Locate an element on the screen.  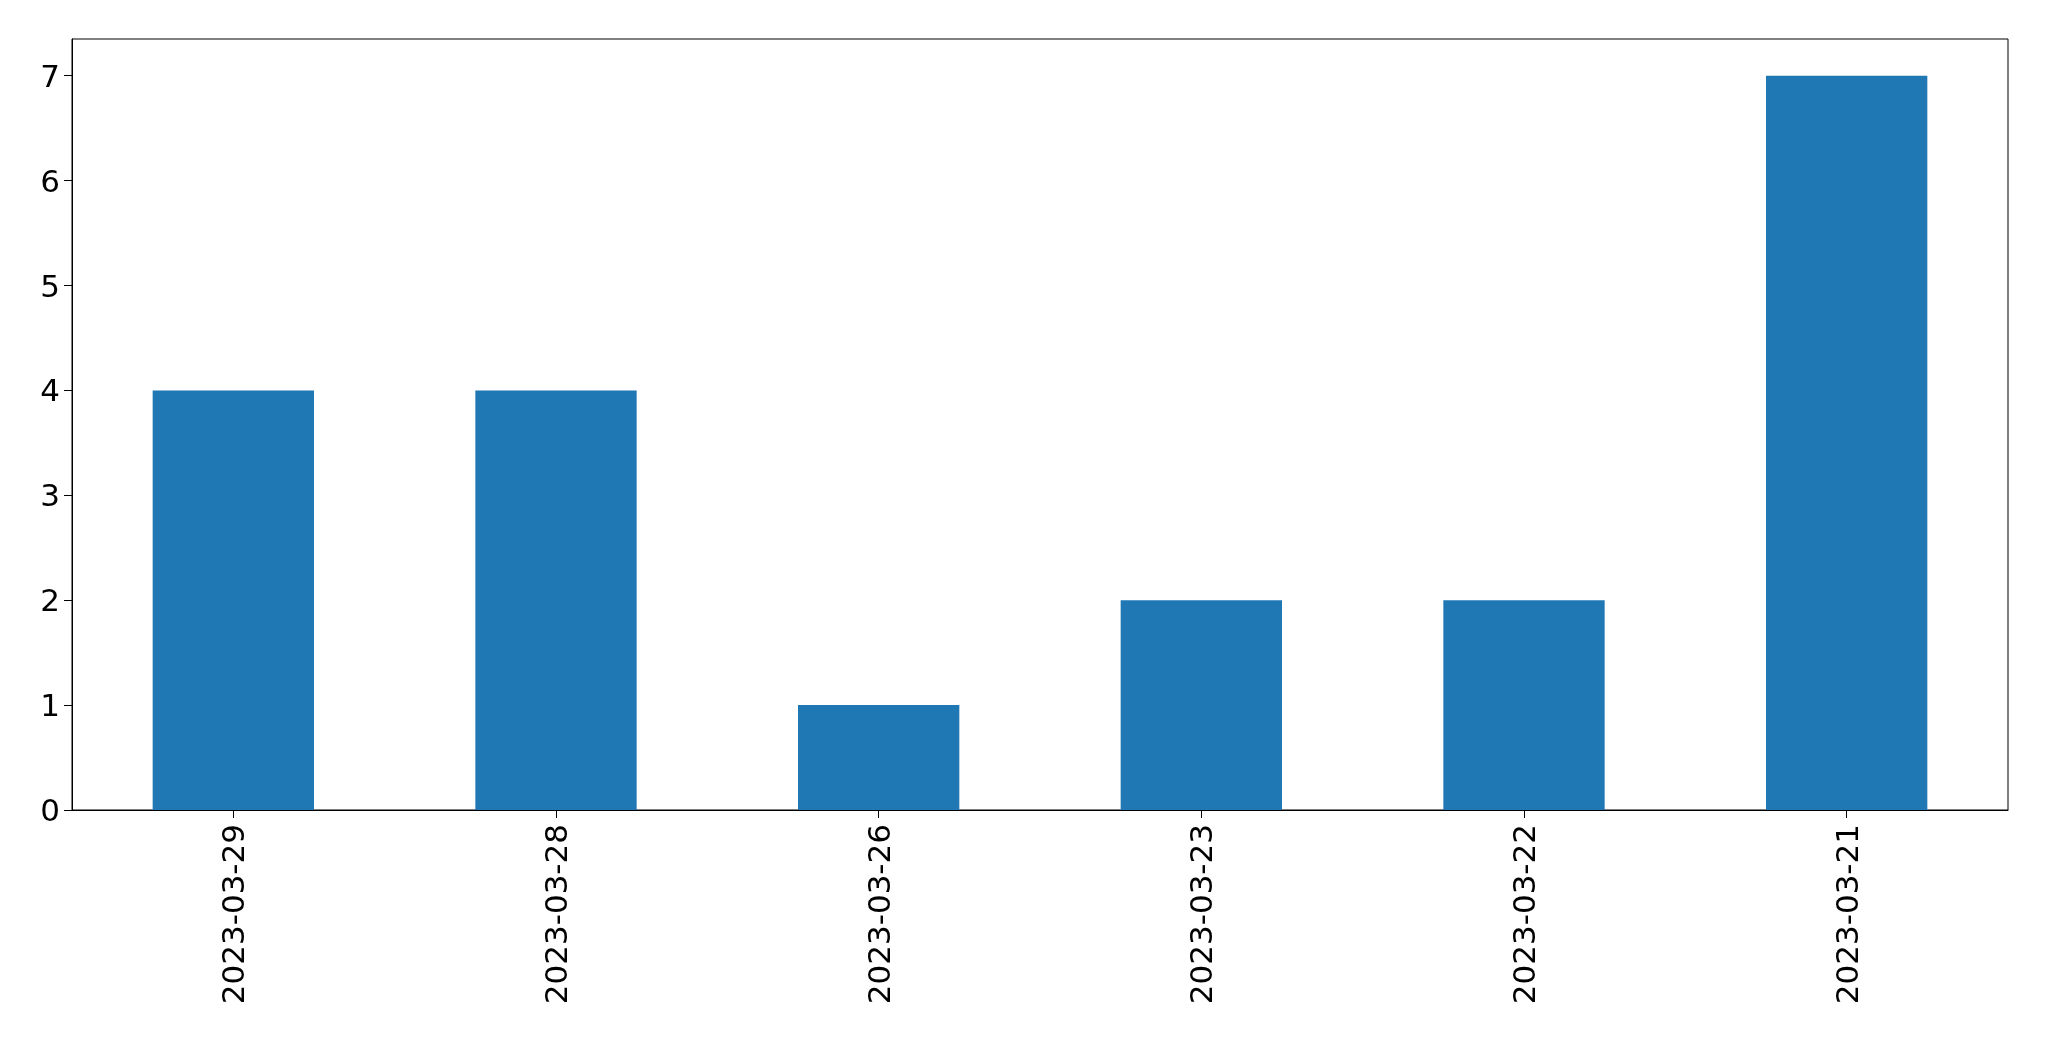
x-tick-label: 2023-03-23 is located at coordinates (1201, 914).